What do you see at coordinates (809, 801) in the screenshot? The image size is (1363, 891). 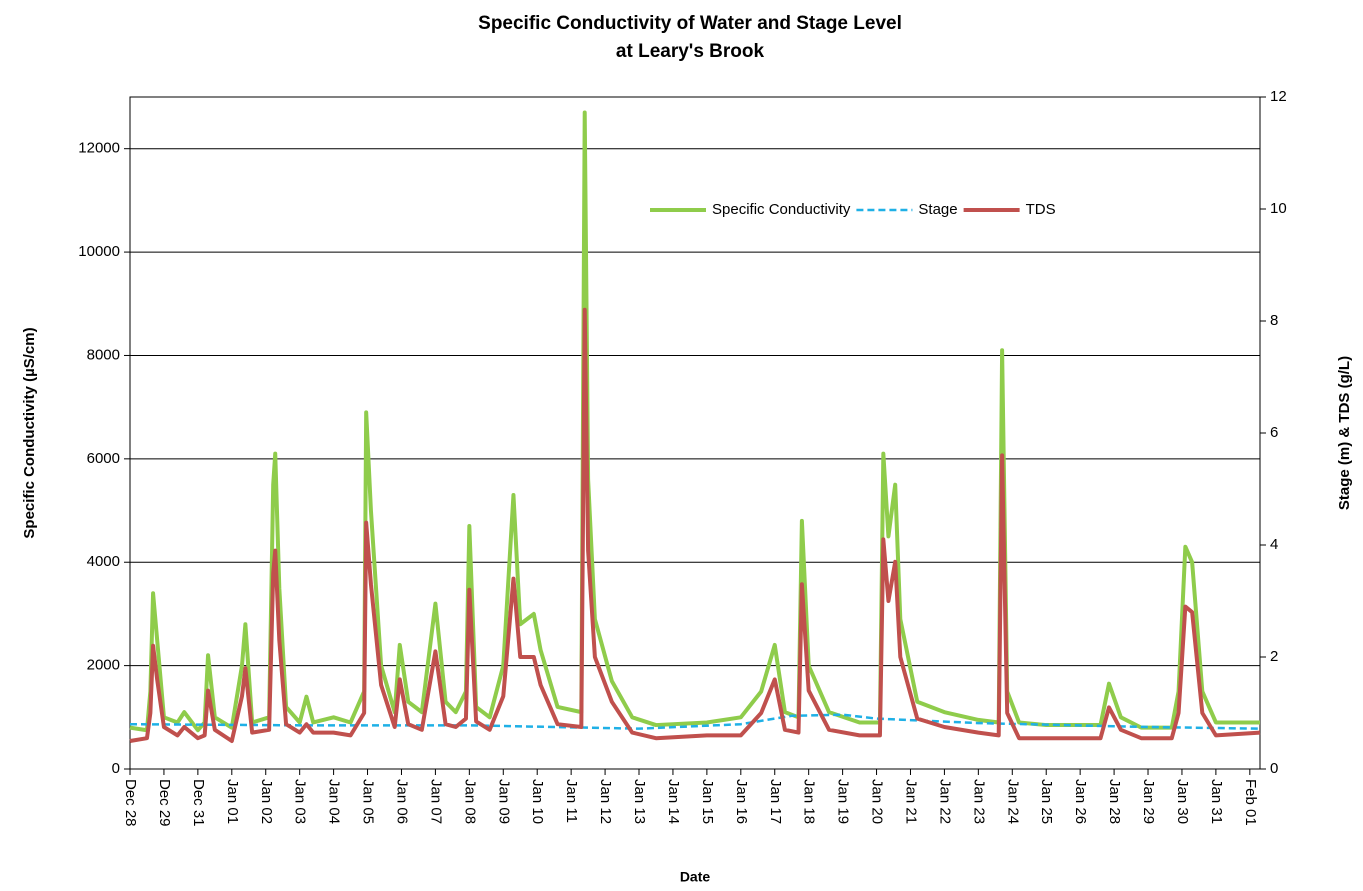 I see `x-tick-label: Jan 18` at bounding box center [809, 801].